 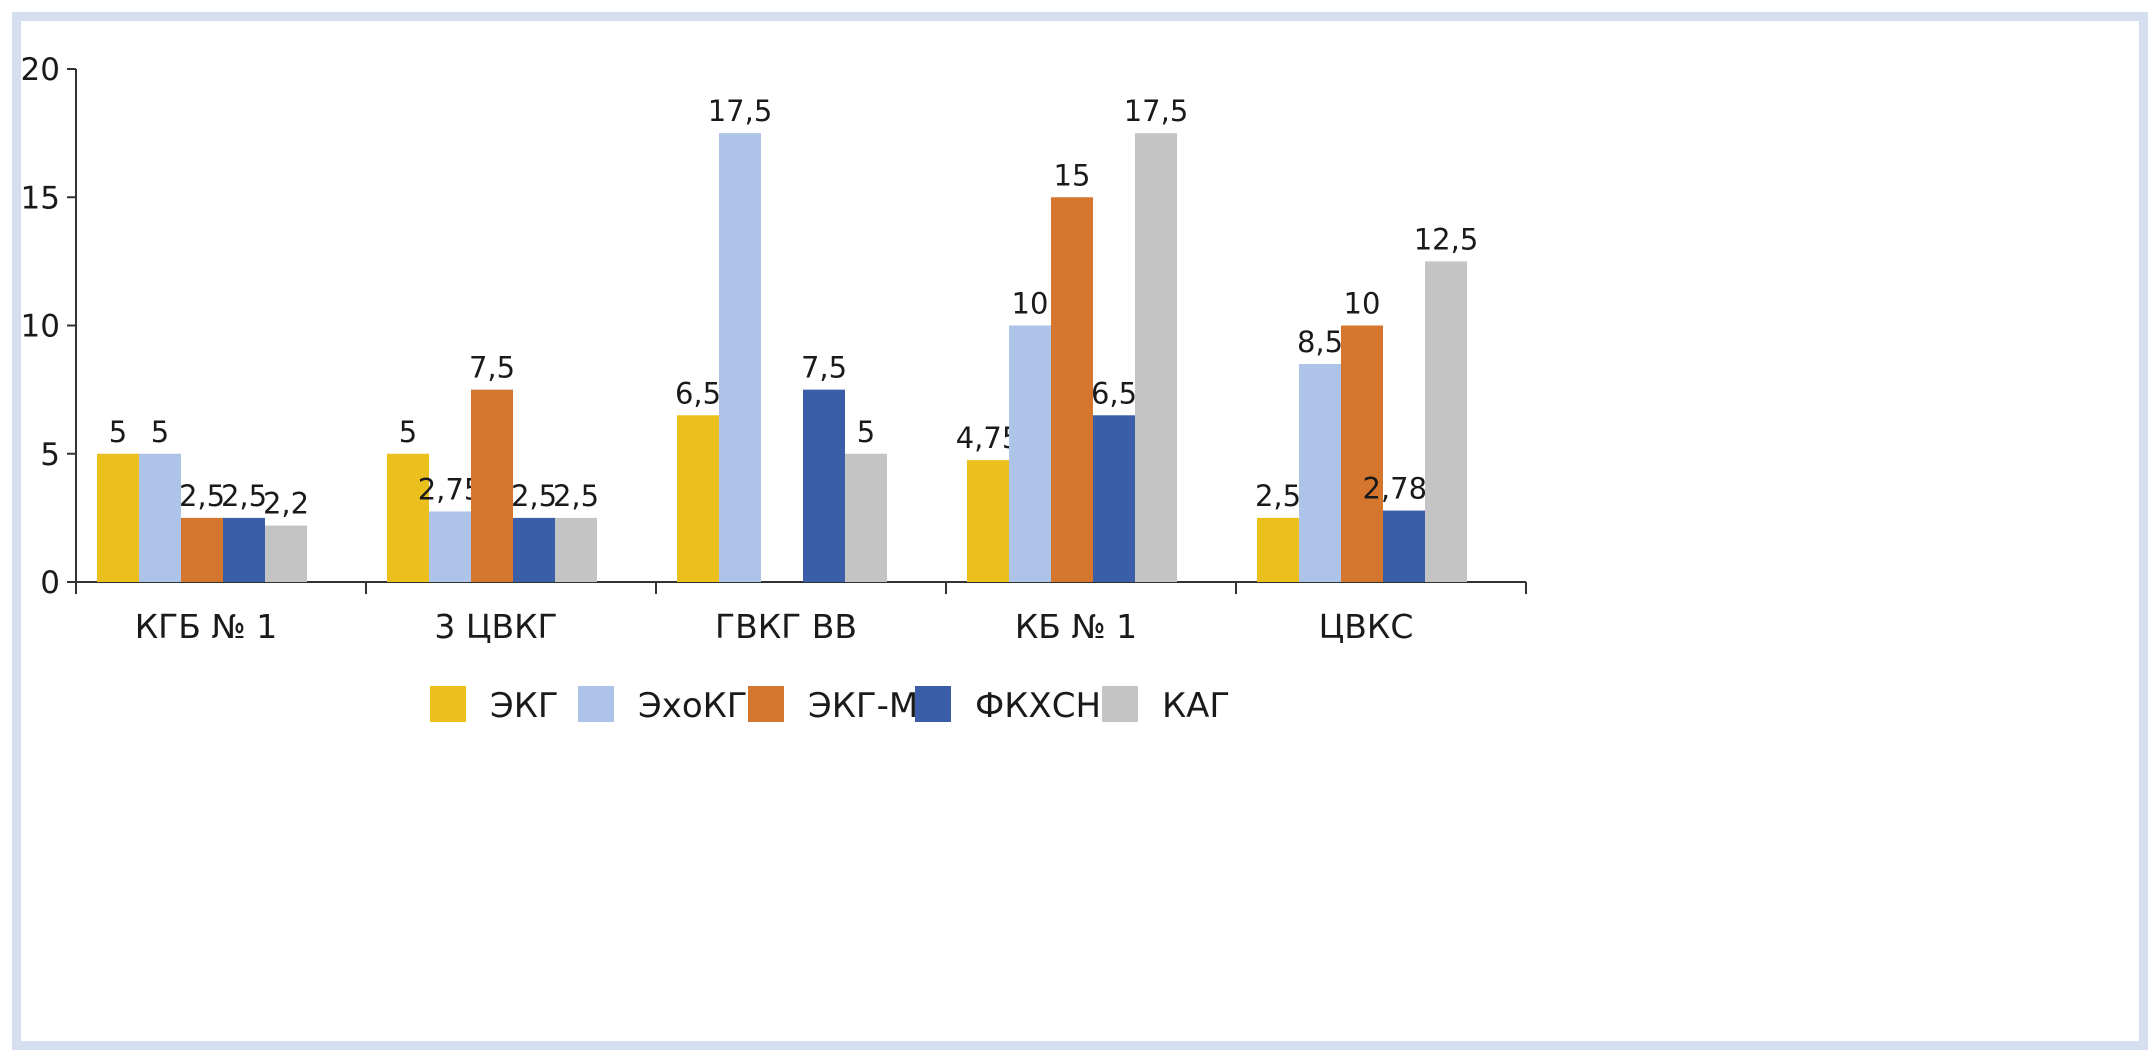 What do you see at coordinates (863, 706) in the screenshot?
I see `legend-label: ЭКГ-М` at bounding box center [863, 706].